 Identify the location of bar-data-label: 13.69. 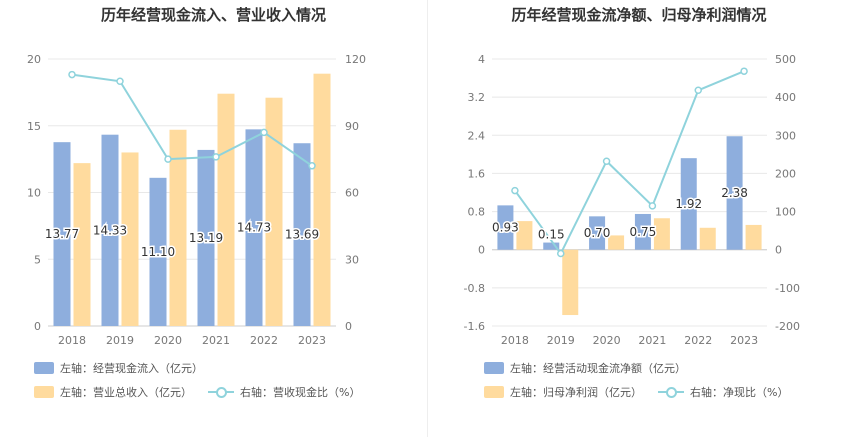
(302, 235).